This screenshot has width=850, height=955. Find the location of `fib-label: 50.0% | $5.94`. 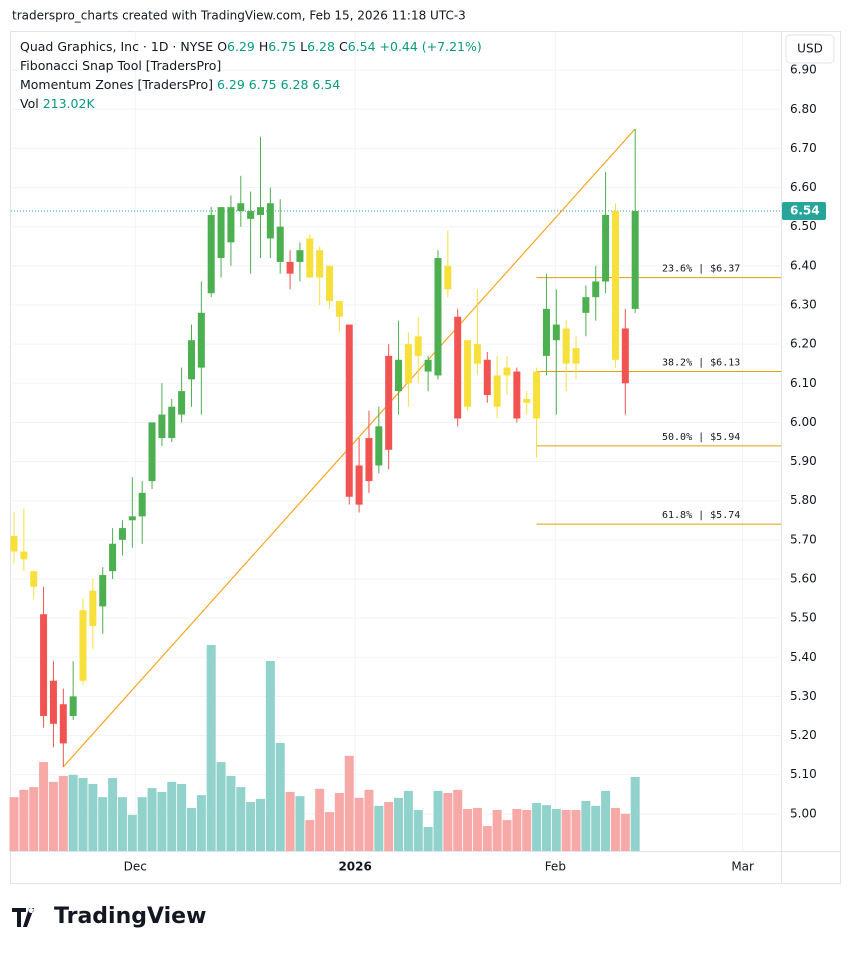

fib-label: 50.0% | $5.94 is located at coordinates (701, 437).